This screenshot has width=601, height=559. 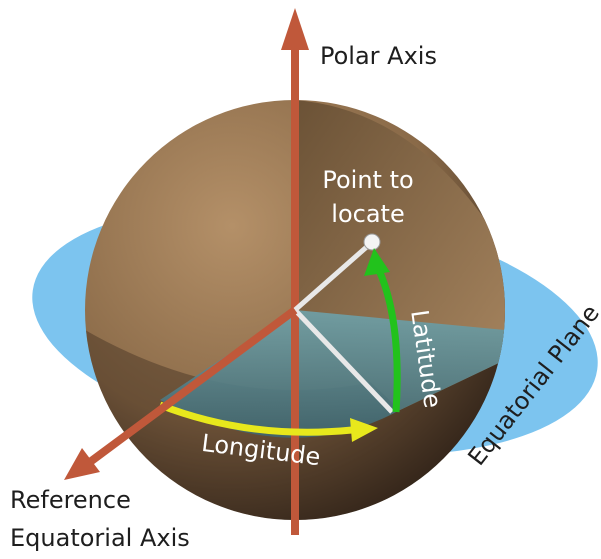 I want to click on equatorial-section, so click(x=332, y=374).